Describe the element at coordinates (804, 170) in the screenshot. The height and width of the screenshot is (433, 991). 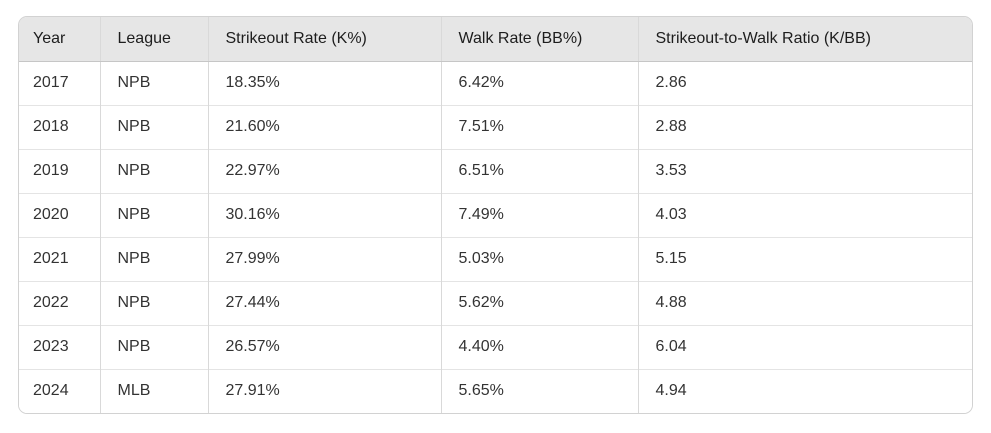
I see `cell-strikeout-to-walk-ratio-k-bb: 3.53` at that location.